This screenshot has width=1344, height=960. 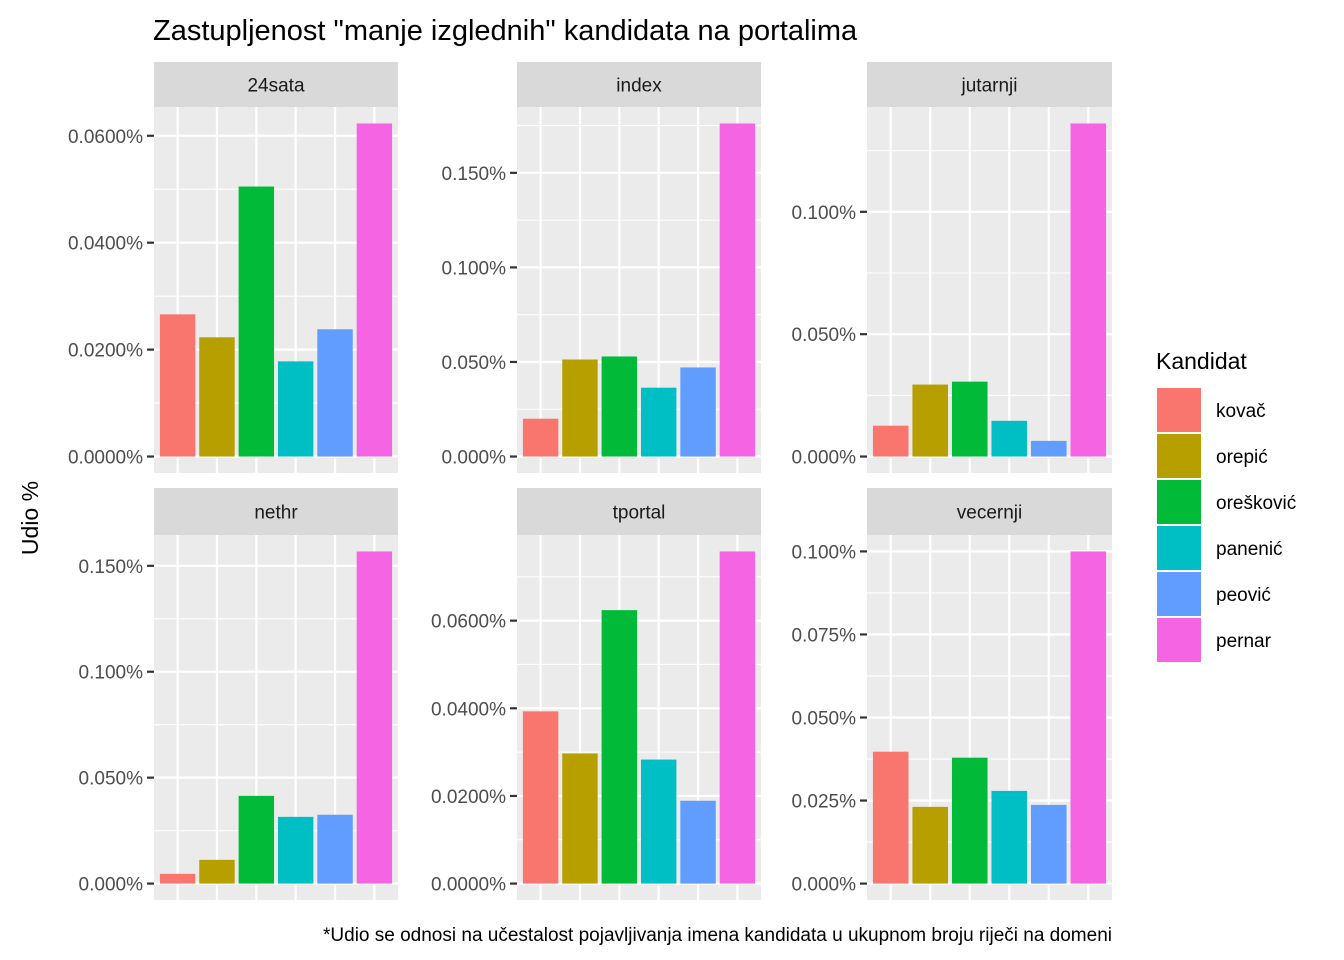 What do you see at coordinates (1214, 594) in the screenshot?
I see `legend-item: peović` at bounding box center [1214, 594].